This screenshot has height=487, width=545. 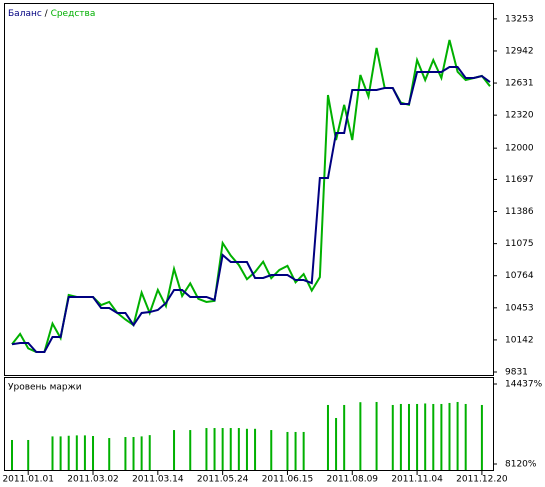 I want to click on y-tick-label: 12942, so click(x=519, y=51).